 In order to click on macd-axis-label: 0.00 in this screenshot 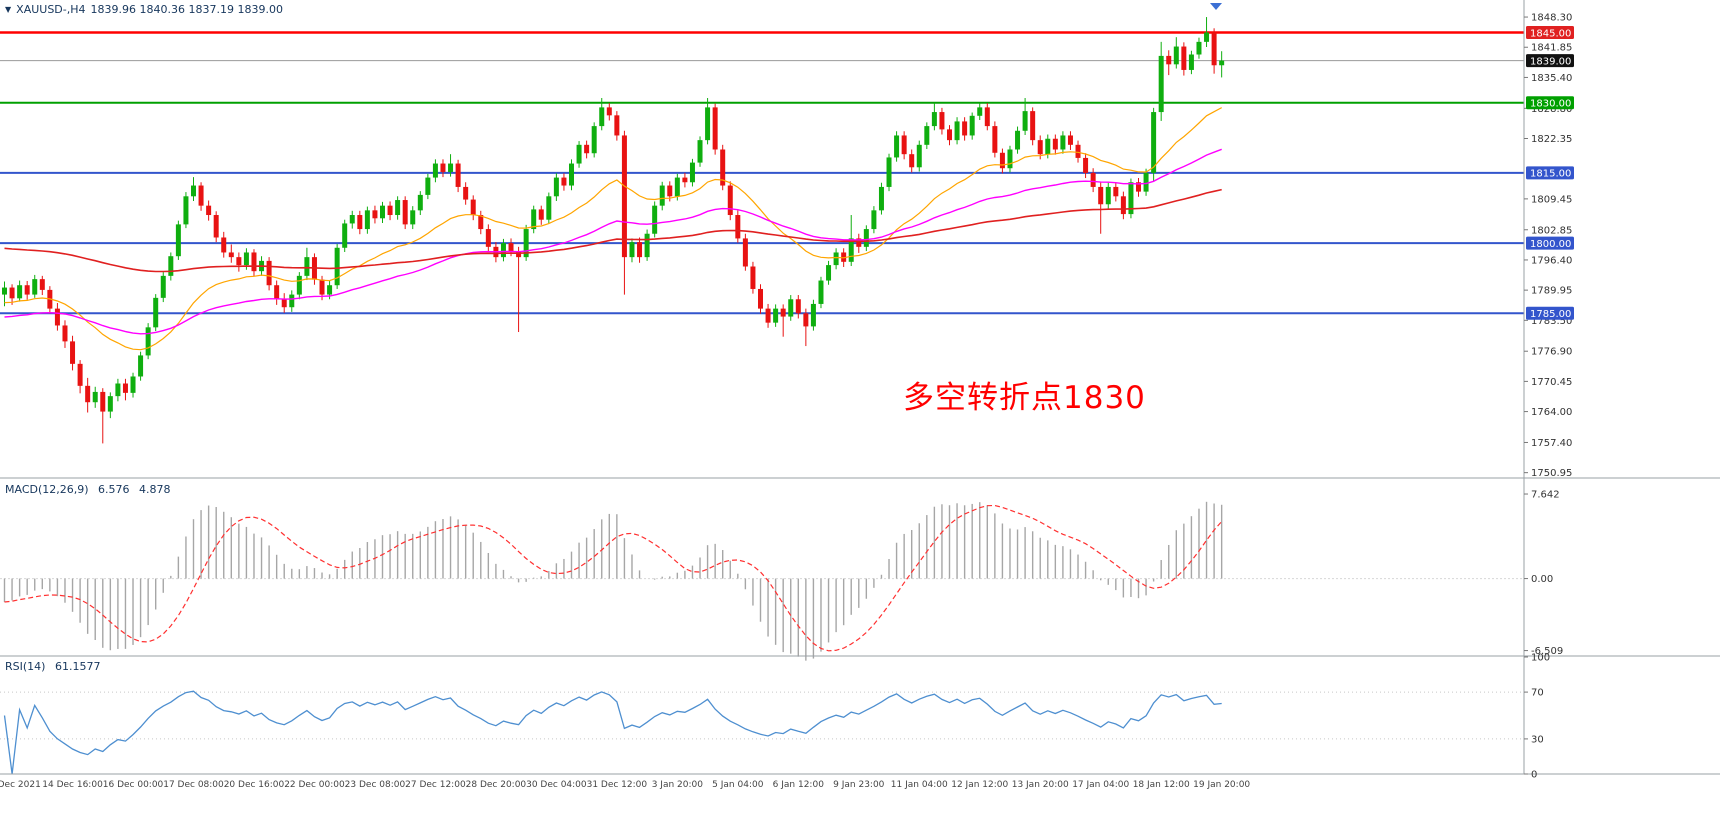, I will do `click(1542, 579)`.